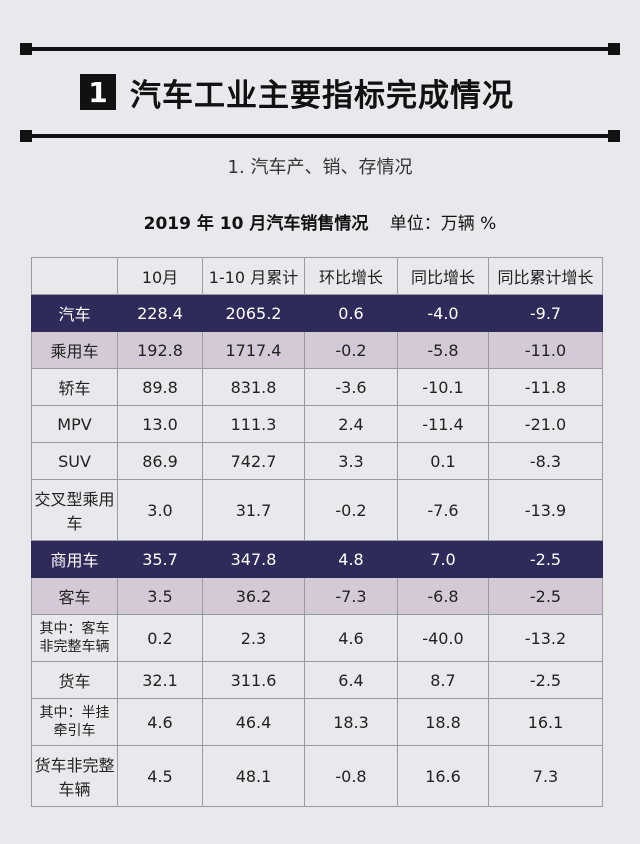  What do you see at coordinates (74, 387) in the screenshot?
I see `row-label: 轿车` at bounding box center [74, 387].